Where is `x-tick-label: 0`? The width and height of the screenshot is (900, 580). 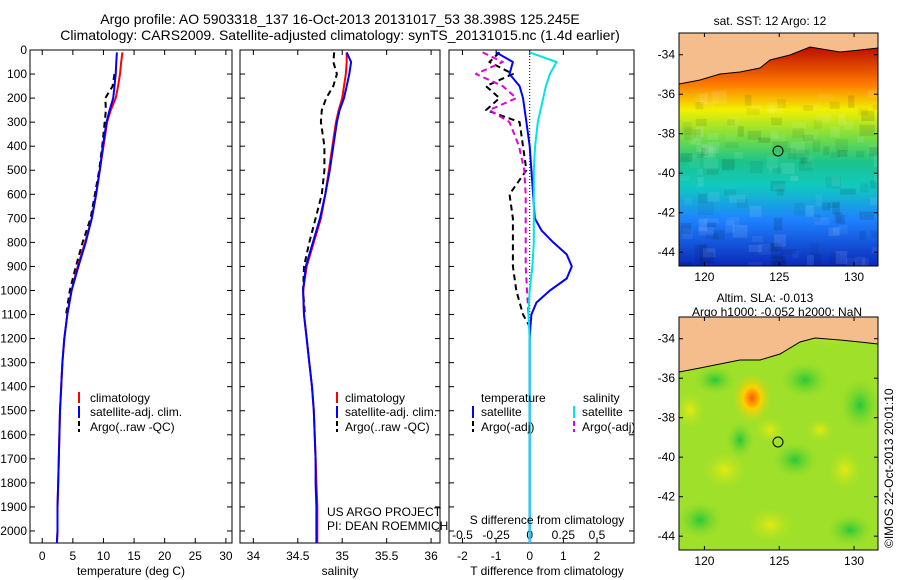
x-tick-label: 0 is located at coordinates (529, 556).